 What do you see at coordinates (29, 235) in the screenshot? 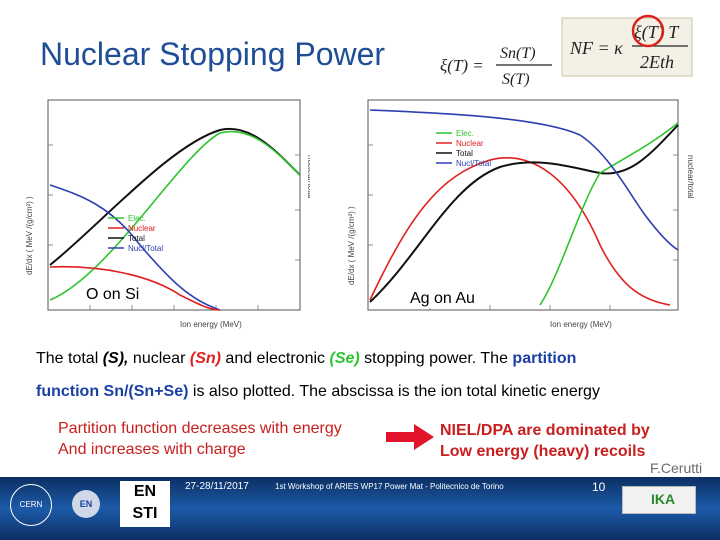
I see `ylabel-left: dE/dx ( MeV /(g/cm²) )` at bounding box center [29, 235].